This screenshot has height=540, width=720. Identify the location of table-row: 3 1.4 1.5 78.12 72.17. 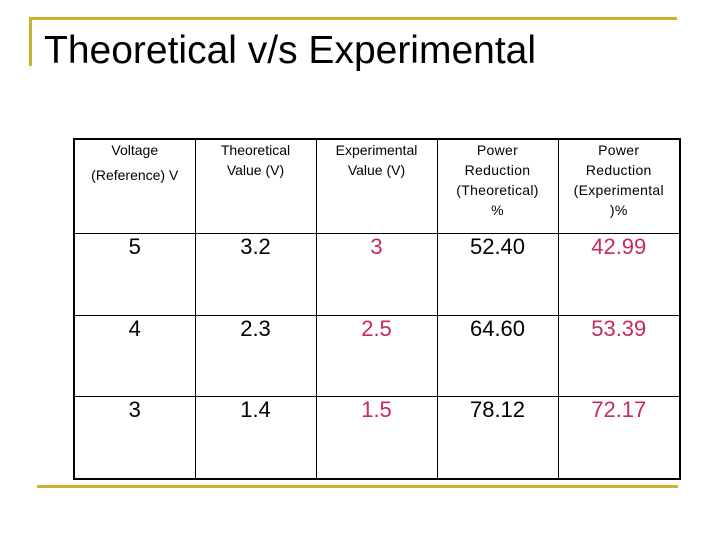
(377, 438).